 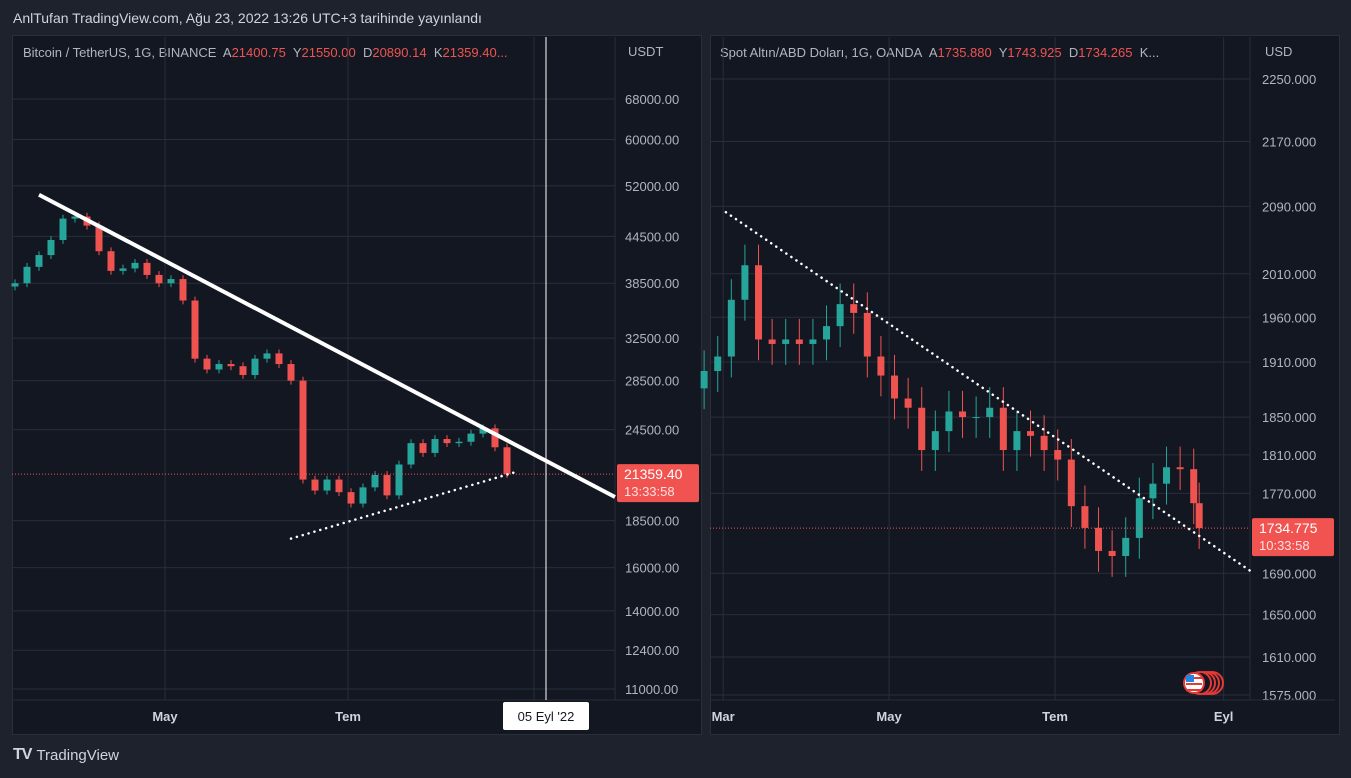 I want to click on y-tick-label: 2250.000, so click(x=1289, y=79).